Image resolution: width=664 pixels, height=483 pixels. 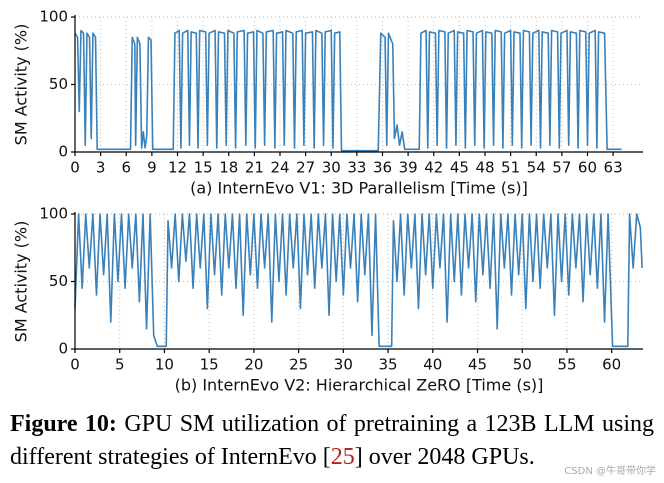 I want to click on x-tick-label: 3, so click(x=101, y=168).